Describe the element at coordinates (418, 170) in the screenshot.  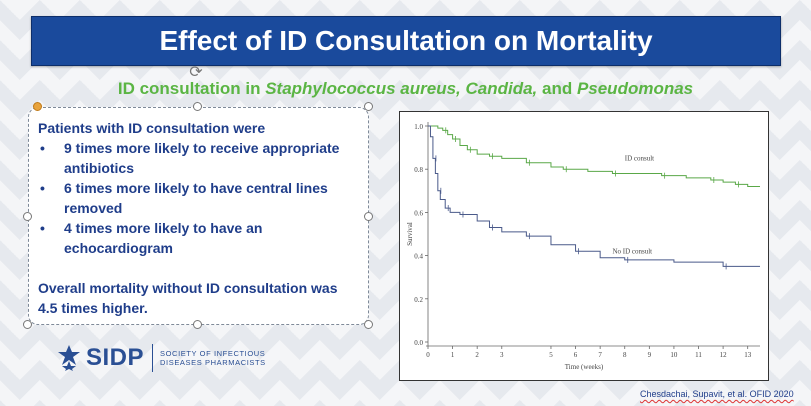
I see `y-tick-label: 0.8` at that location.